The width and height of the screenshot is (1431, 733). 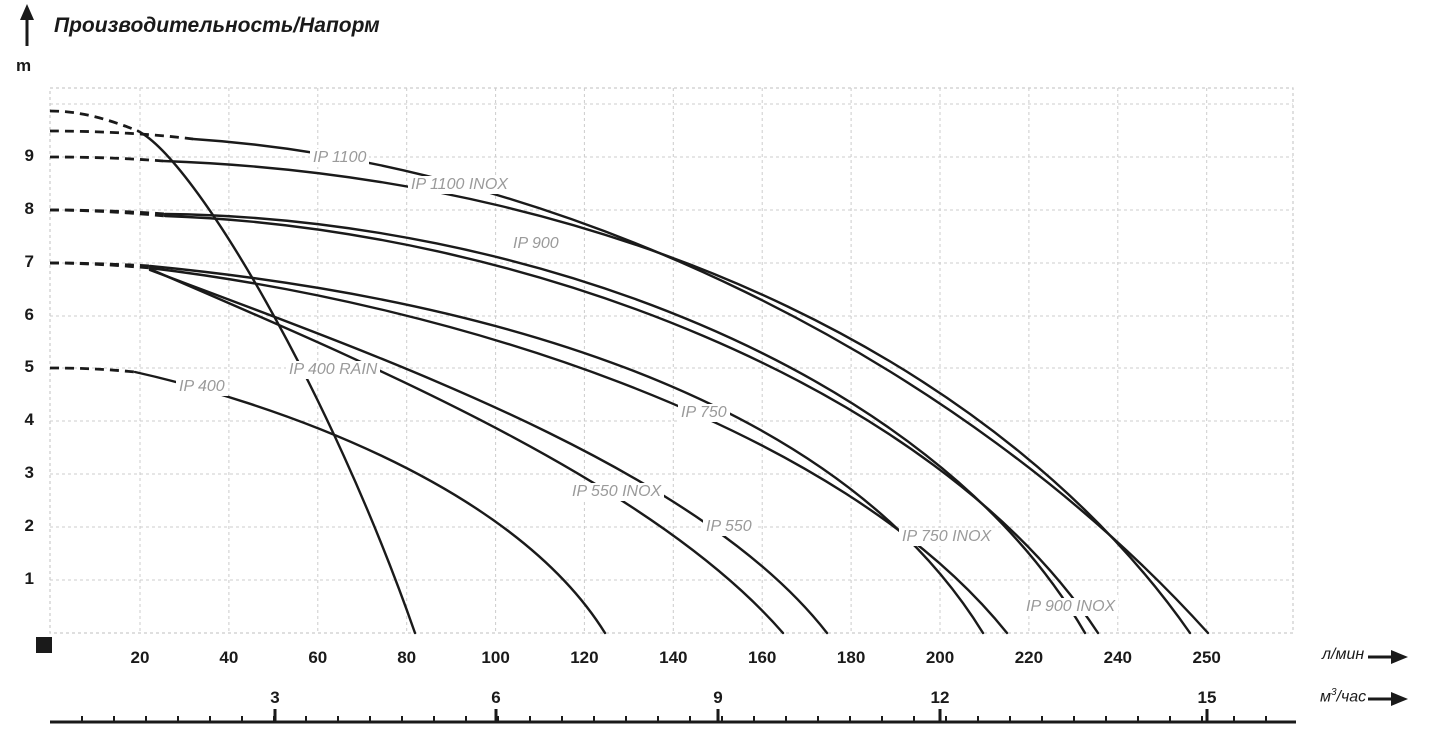 What do you see at coordinates (617, 492) in the screenshot?
I see `curve-label-IP 550 INOX: IP 550 INOX` at bounding box center [617, 492].